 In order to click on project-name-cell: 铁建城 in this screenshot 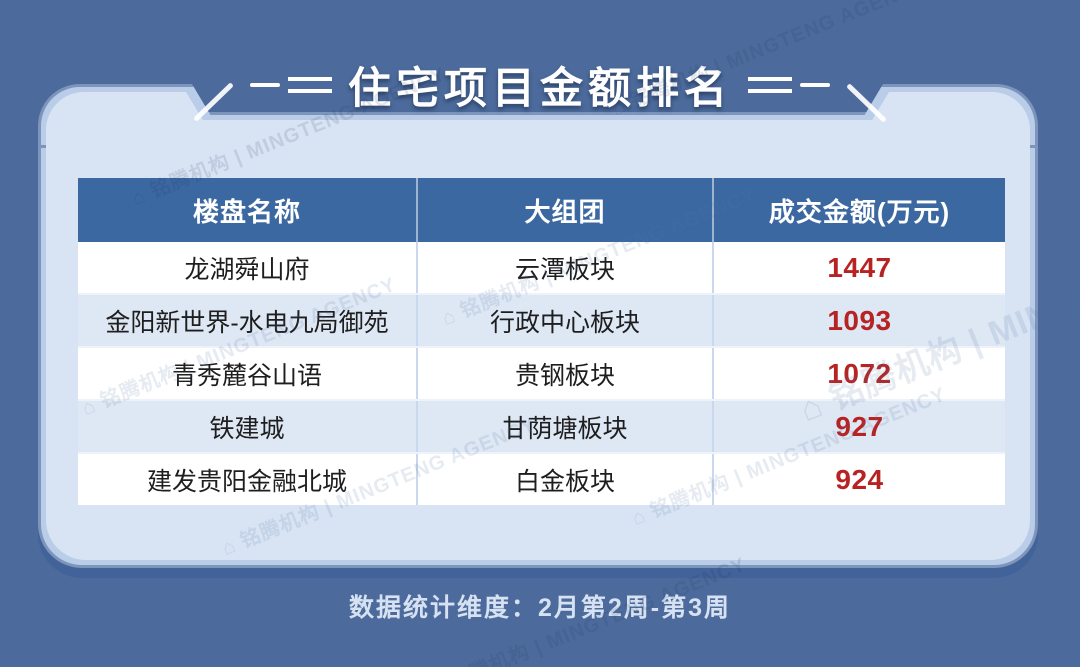, I will do `click(248, 426)`.